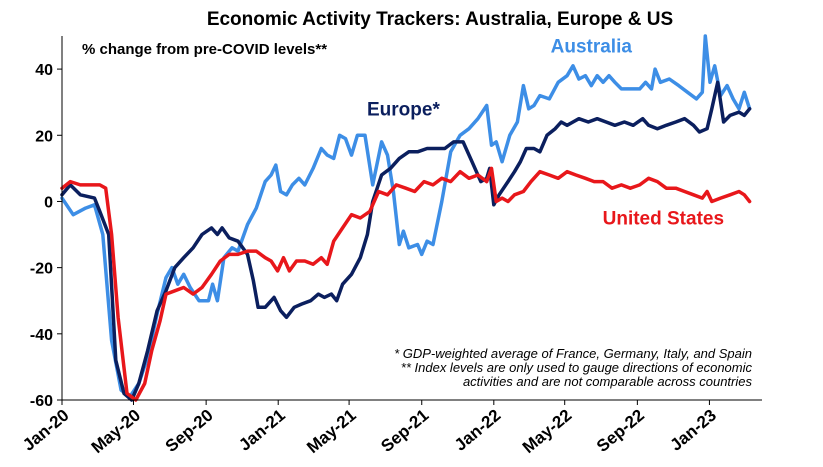 This screenshot has width=823, height=467. I want to click on series-label-australia: Australia, so click(592, 47).